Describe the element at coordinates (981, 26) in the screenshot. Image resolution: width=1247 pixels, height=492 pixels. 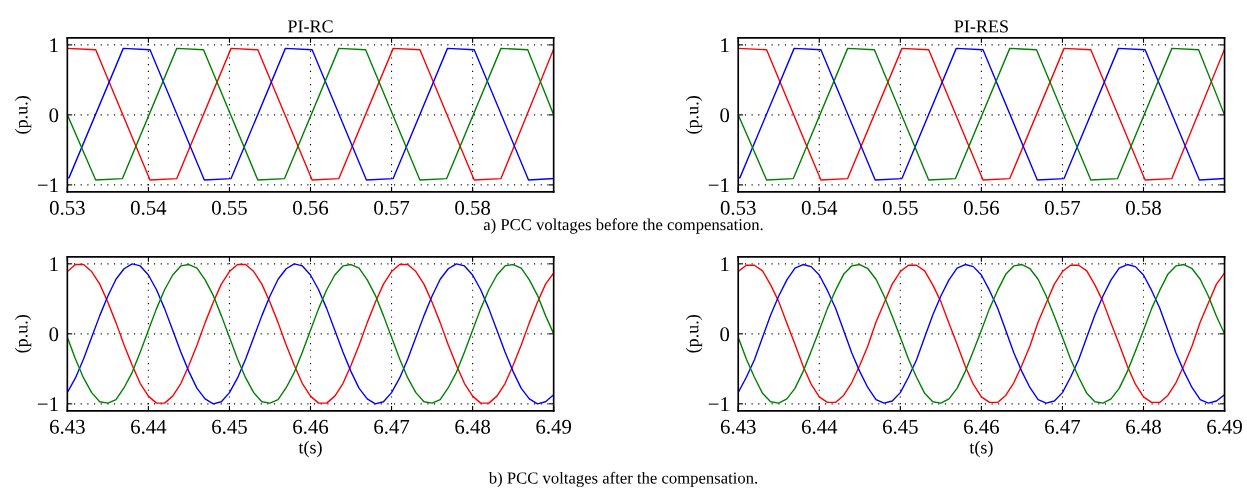
I see `chart-title: PI-RES` at that location.